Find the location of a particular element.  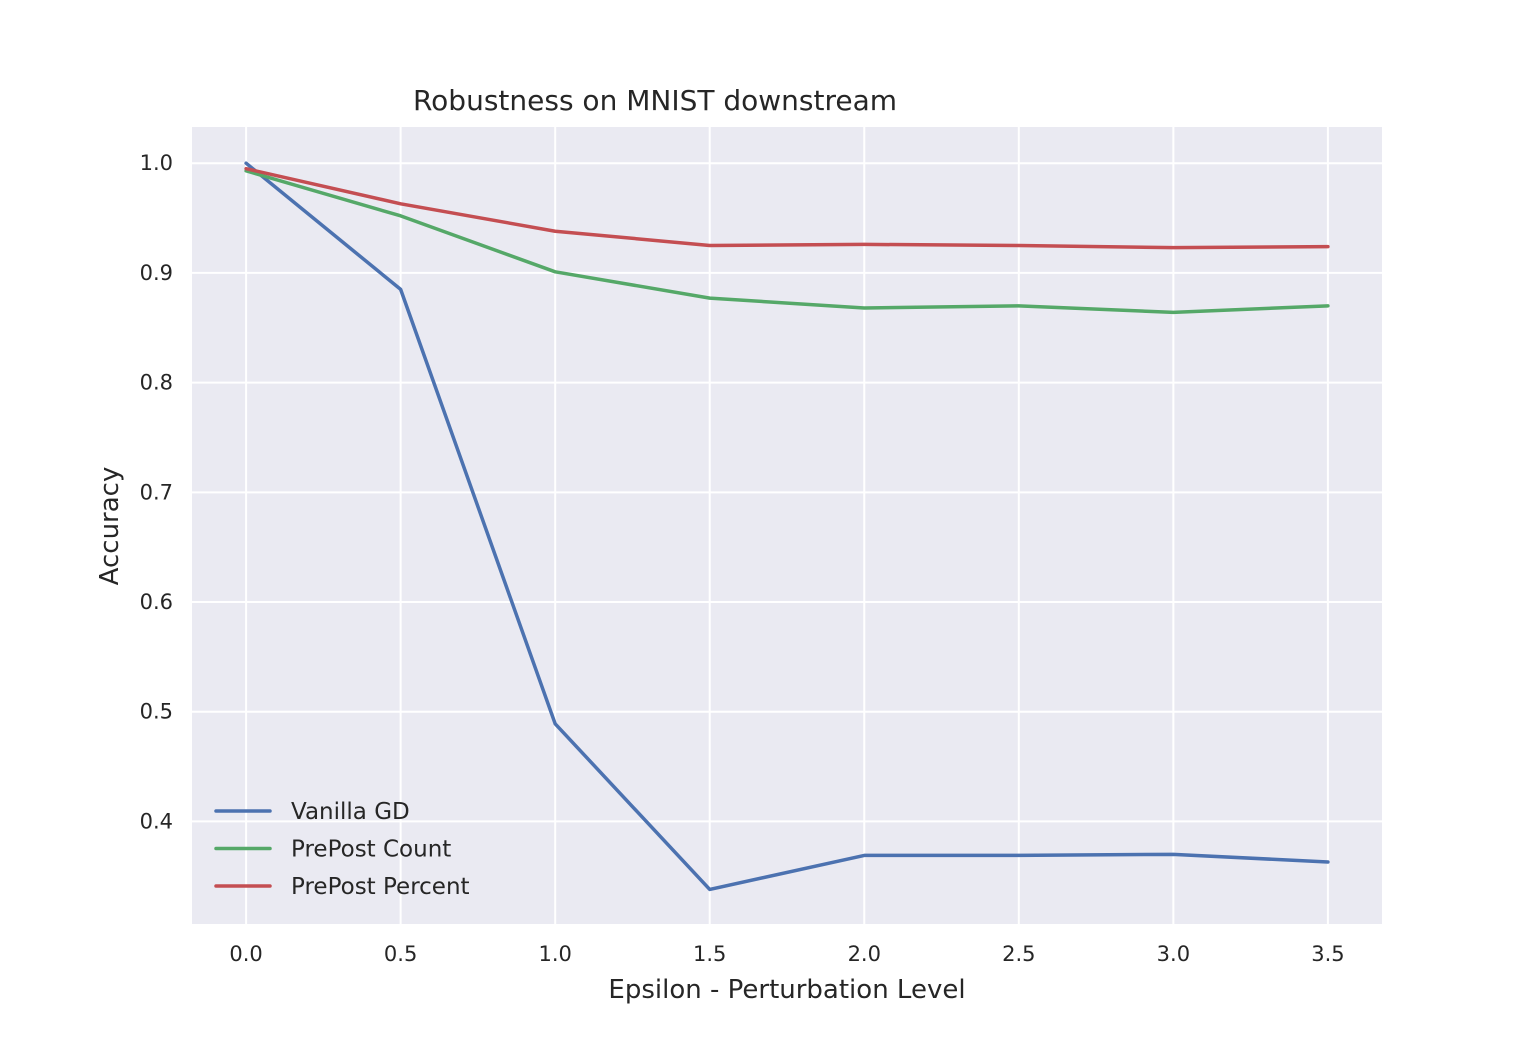

x-tick-label: 1.5 is located at coordinates (709, 954).